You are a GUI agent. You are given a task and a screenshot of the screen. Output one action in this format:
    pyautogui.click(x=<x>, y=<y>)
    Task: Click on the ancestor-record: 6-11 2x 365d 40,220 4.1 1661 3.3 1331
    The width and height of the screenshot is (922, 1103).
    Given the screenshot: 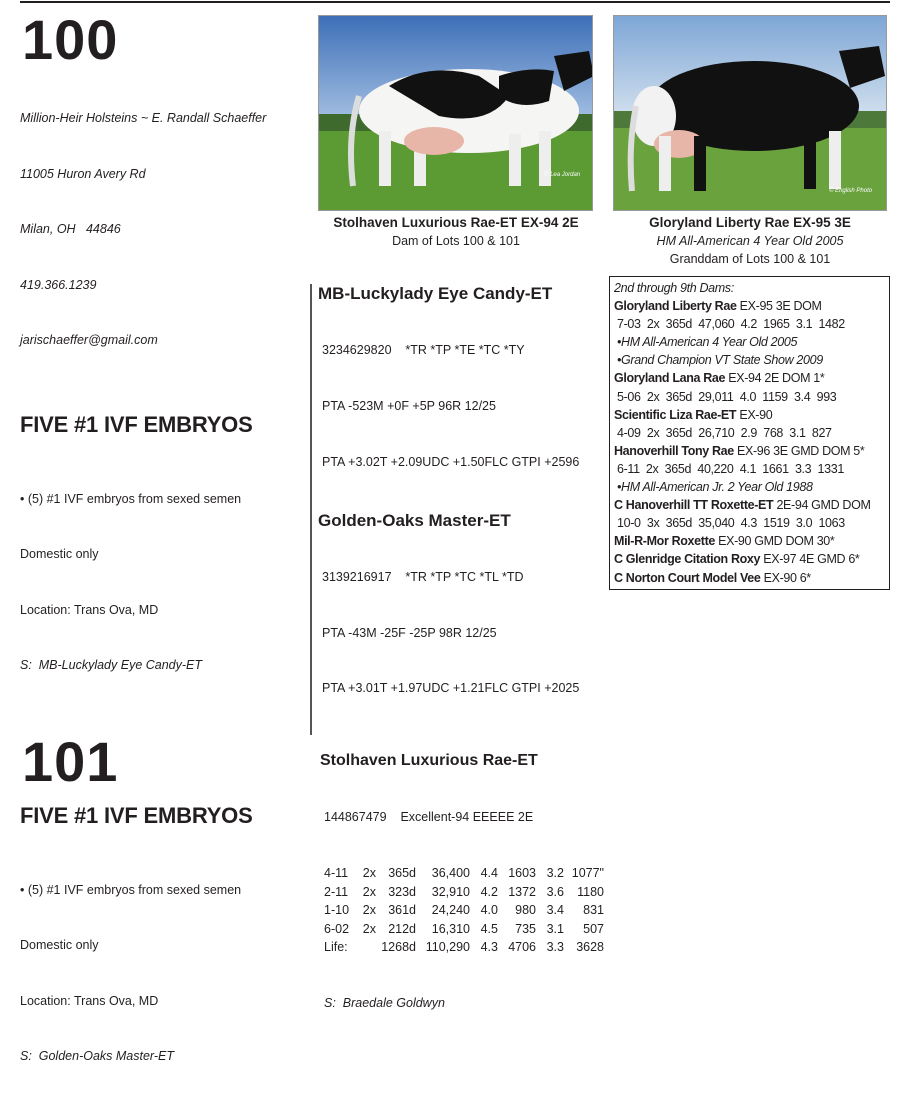 What is the action you would take?
    pyautogui.click(x=730, y=468)
    